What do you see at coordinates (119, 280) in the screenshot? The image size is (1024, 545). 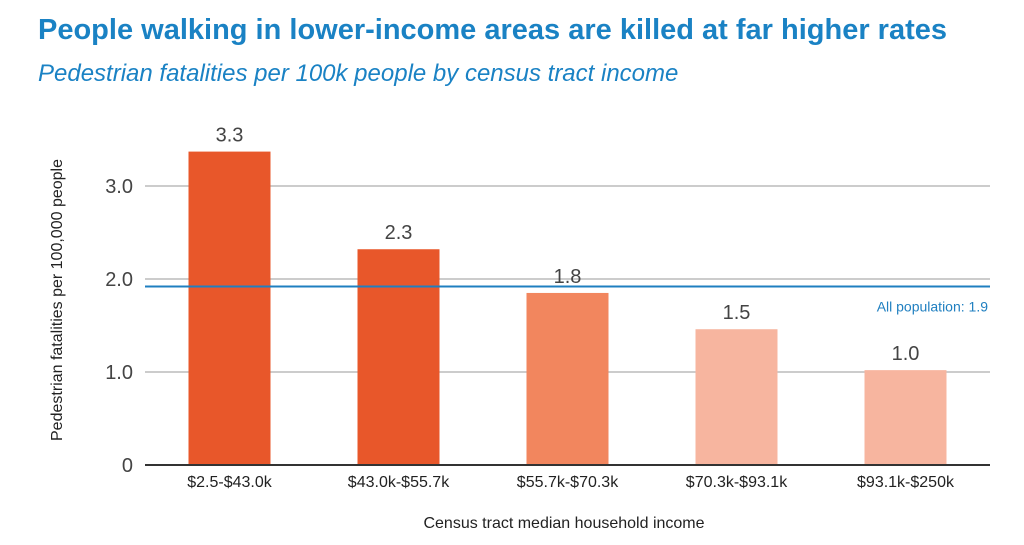 I see `y-tick-label: 2.0` at bounding box center [119, 280].